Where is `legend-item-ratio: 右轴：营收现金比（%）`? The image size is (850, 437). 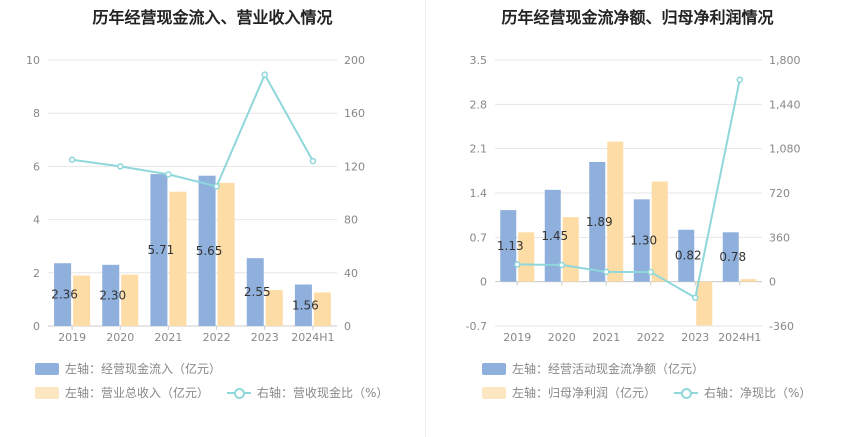
legend-item-ratio: 右轴：营收现金比（%） is located at coordinates (307, 392).